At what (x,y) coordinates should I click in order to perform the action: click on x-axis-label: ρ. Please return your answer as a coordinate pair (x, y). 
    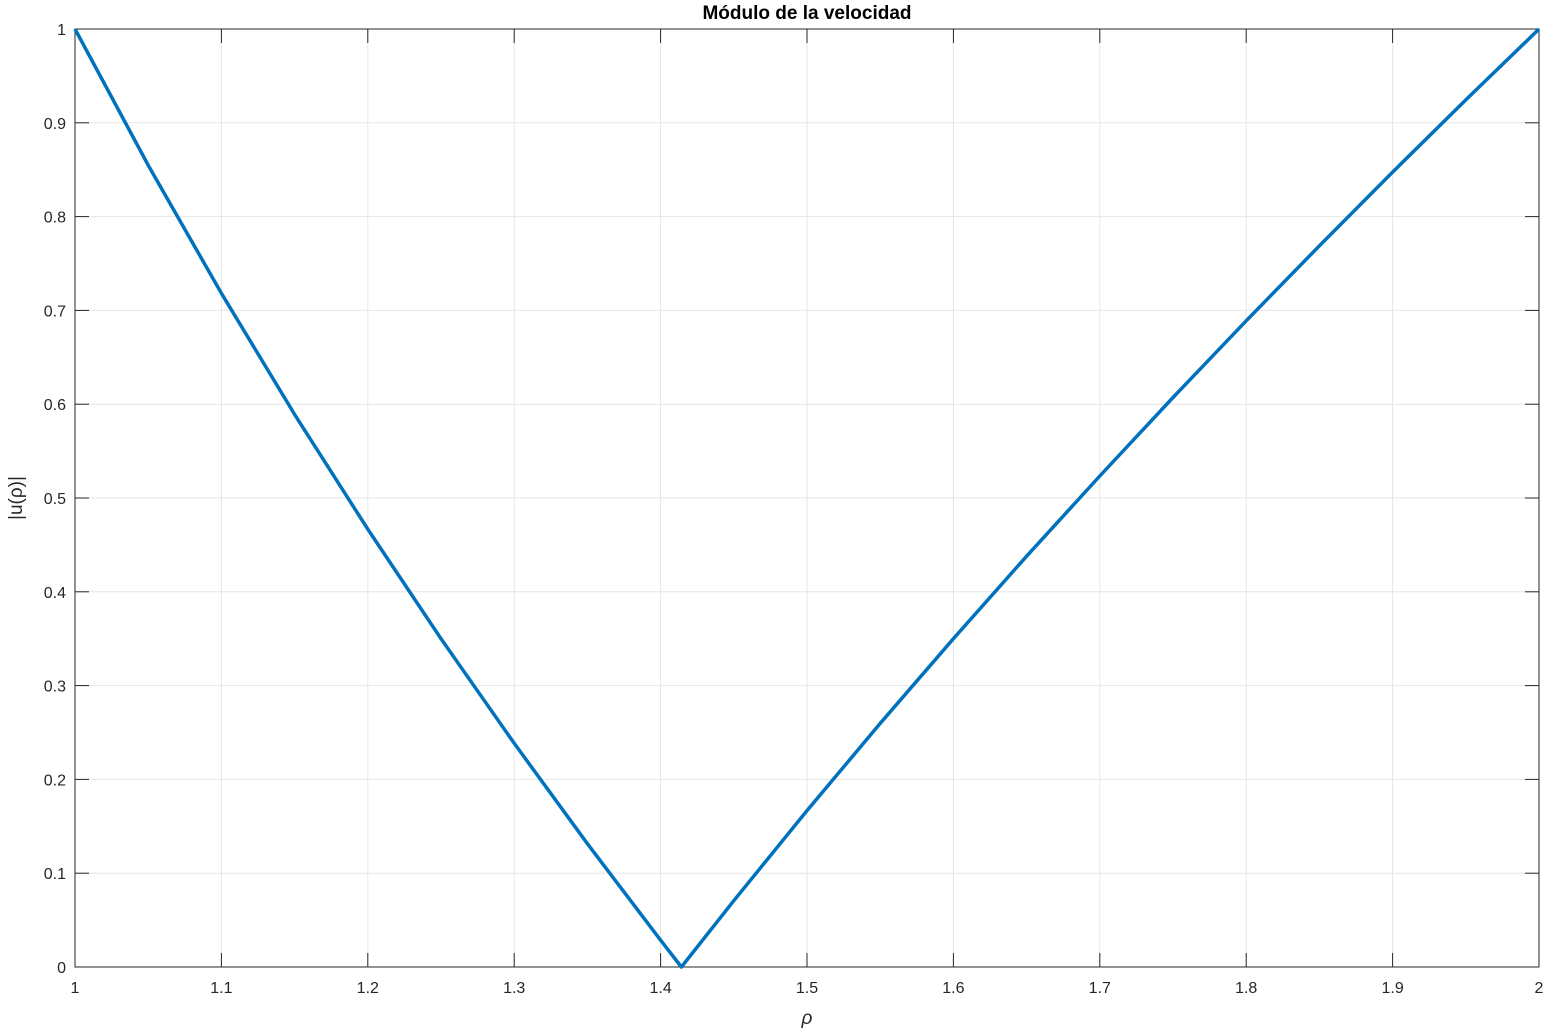
    Looking at the image, I should click on (807, 1018).